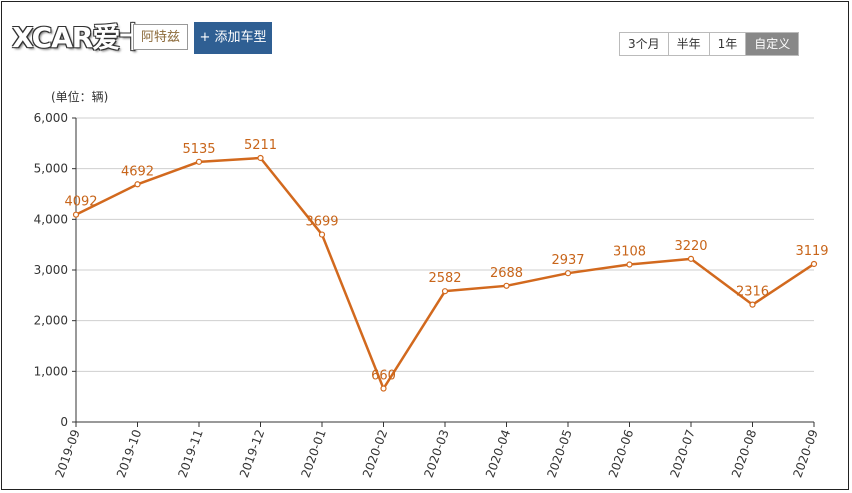 The image size is (852, 493). What do you see at coordinates (67, 454) in the screenshot?
I see `x-tick-label: 2019-09` at bounding box center [67, 454].